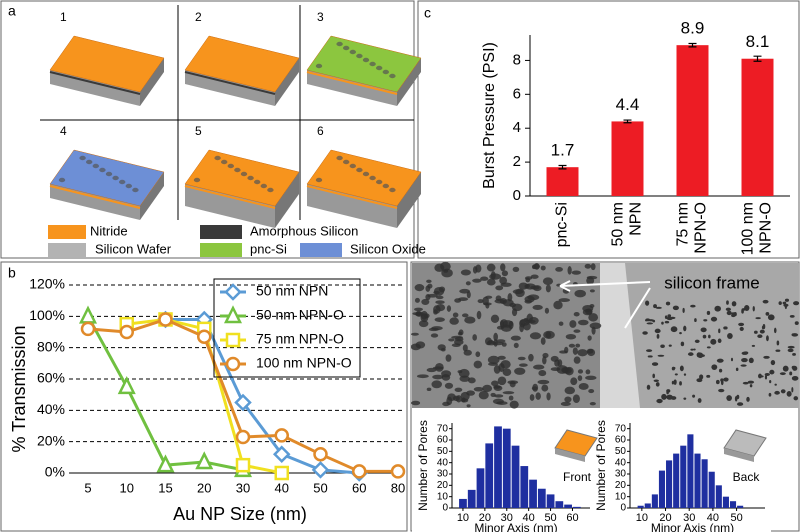 This screenshot has width=800, height=532. Describe the element at coordinates (489, 115) in the screenshot. I see `y-axis-label: Burst Pressure (PSI)` at that location.